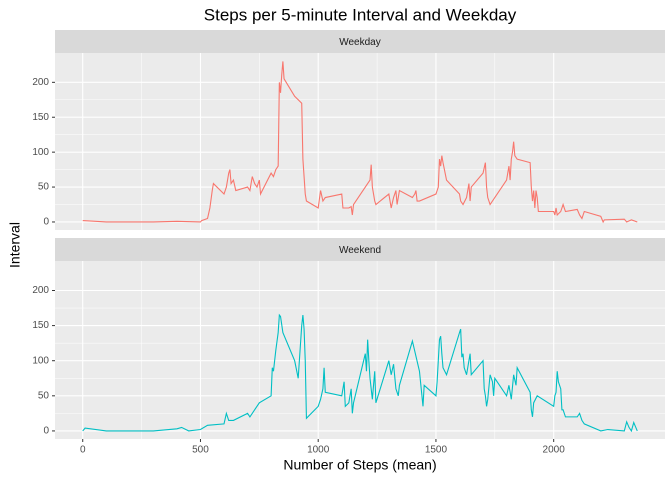 This screenshot has width=672, height=485. I want to click on x-tick-label: 1500, so click(436, 450).